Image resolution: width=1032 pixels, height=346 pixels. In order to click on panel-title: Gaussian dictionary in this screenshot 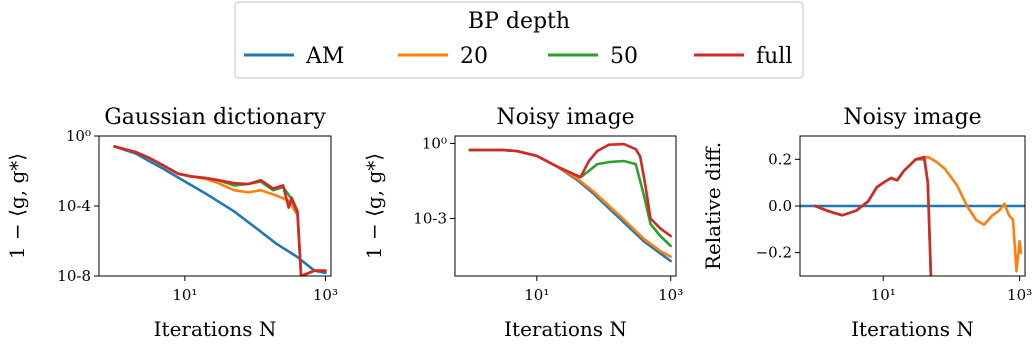, I will do `click(215, 117)`.